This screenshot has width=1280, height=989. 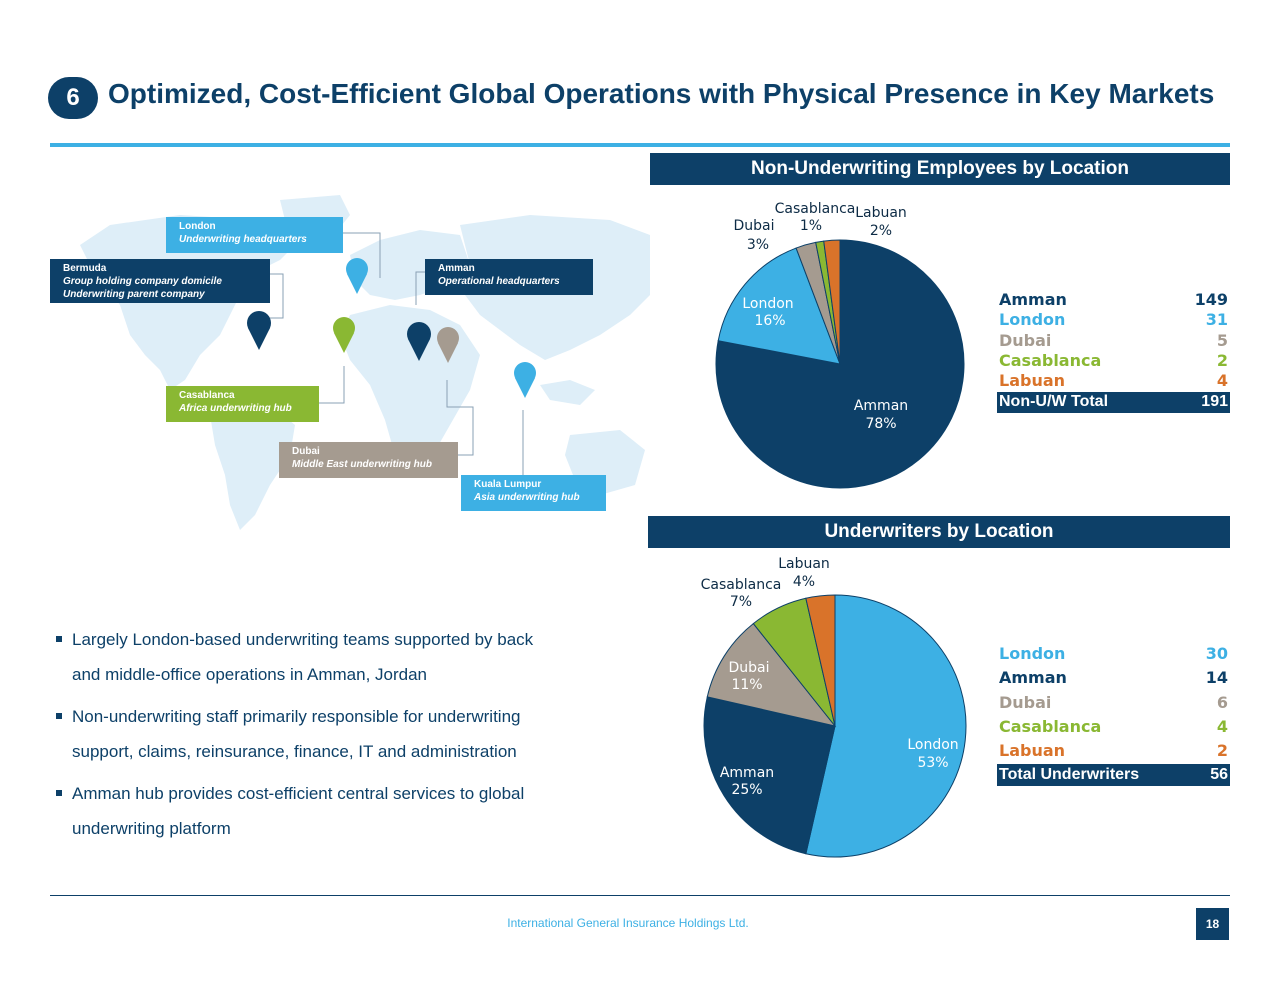 I want to click on legend-total-row: Non-U/W Total 191, so click(x=1113, y=402).